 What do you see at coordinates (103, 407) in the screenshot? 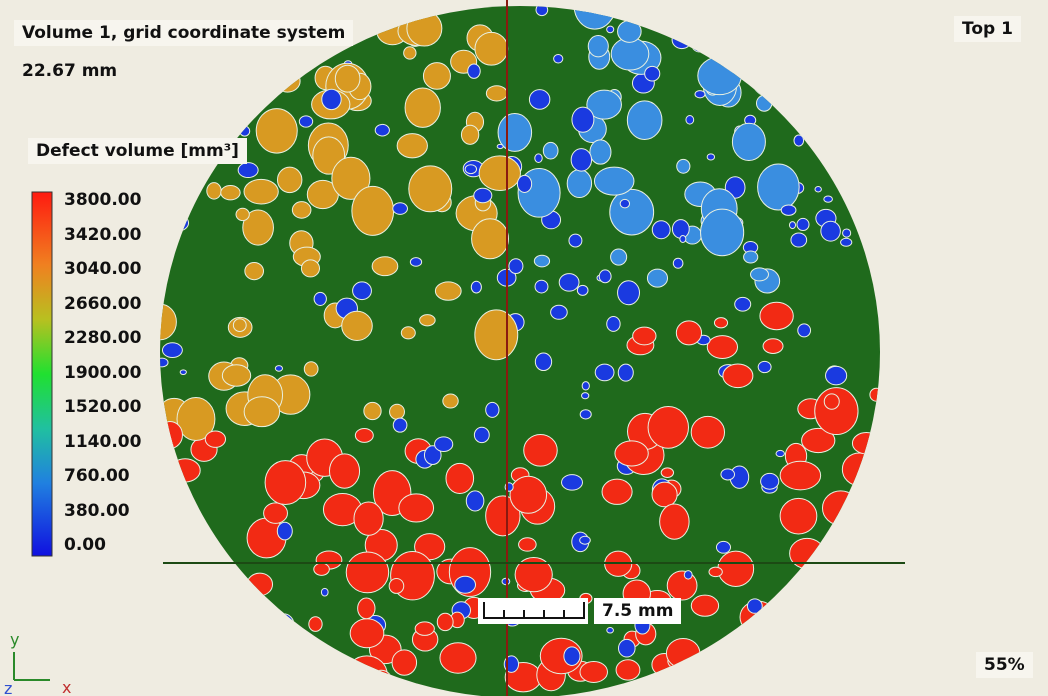
I see `legend-label: 1520.00` at bounding box center [103, 407].